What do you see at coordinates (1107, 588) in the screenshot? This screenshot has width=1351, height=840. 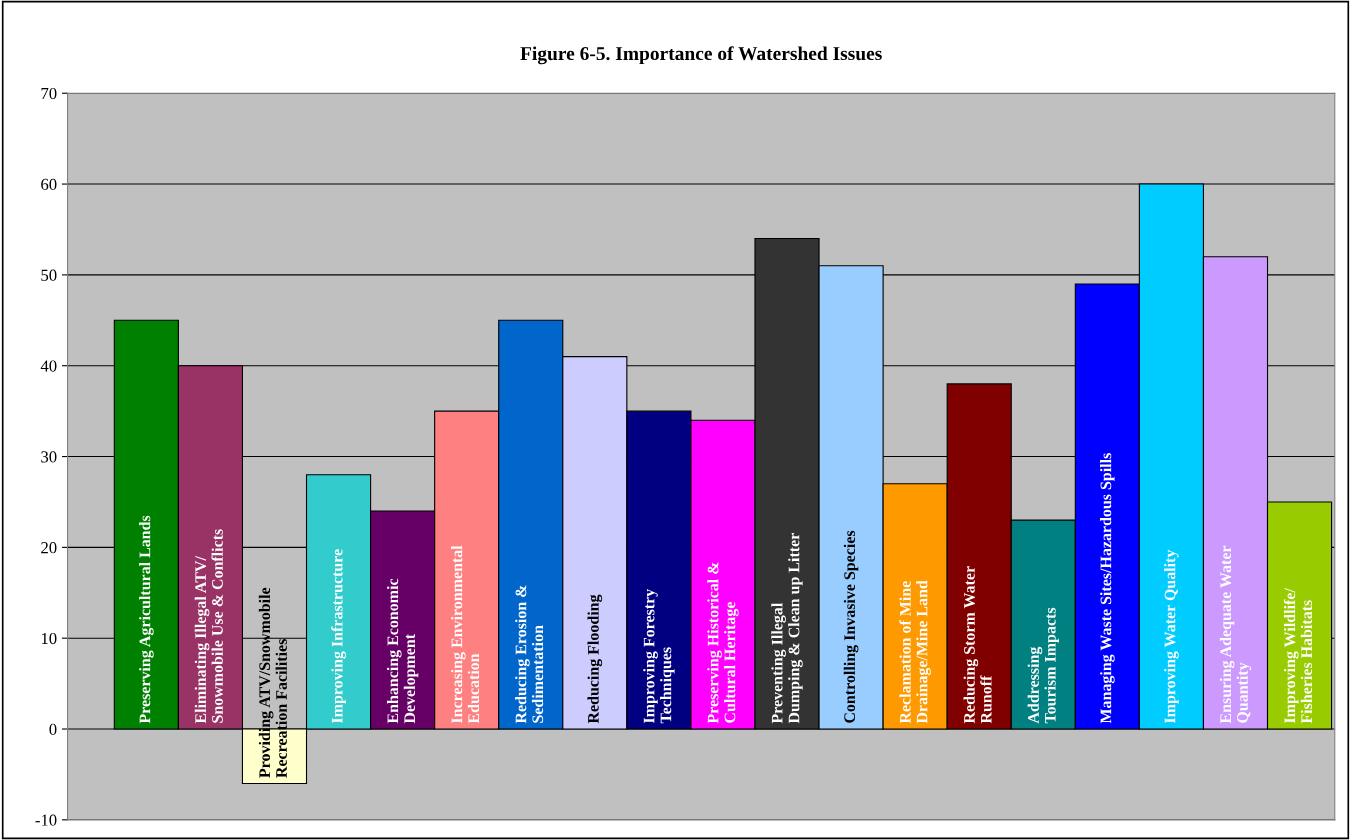 I see `x-tick-label: Managing Waste Sites/Hazardous Spills` at bounding box center [1107, 588].